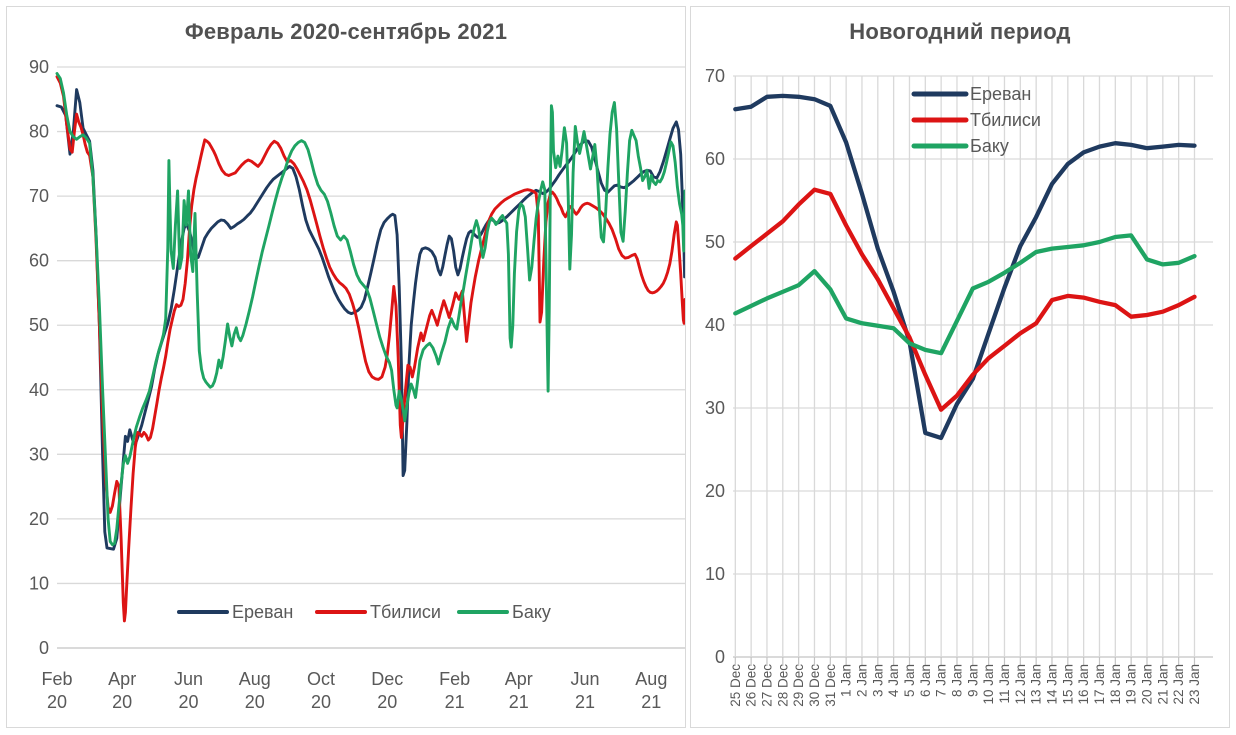  Describe the element at coordinates (321, 679) in the screenshot. I see `x-axis-tick-label: Oct` at that location.